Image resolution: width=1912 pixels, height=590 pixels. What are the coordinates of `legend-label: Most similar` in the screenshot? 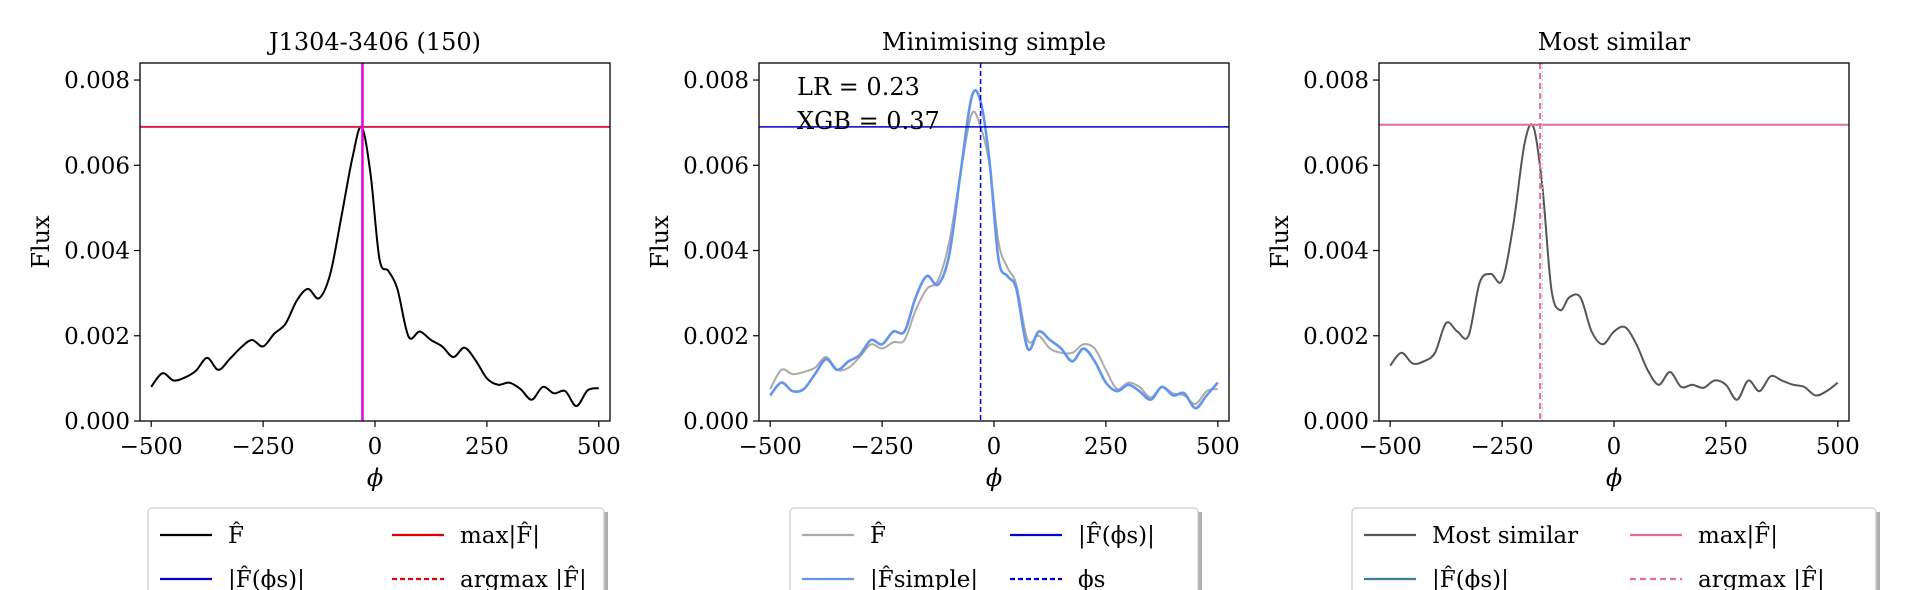 It's located at (1505, 536).